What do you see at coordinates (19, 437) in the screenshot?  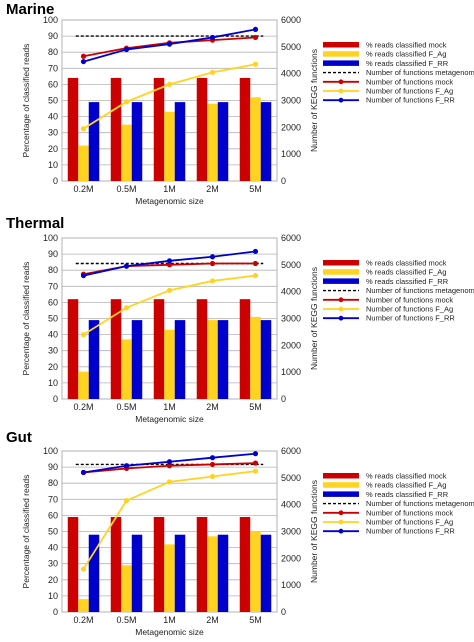 I see `chart-title: Gut` at bounding box center [19, 437].